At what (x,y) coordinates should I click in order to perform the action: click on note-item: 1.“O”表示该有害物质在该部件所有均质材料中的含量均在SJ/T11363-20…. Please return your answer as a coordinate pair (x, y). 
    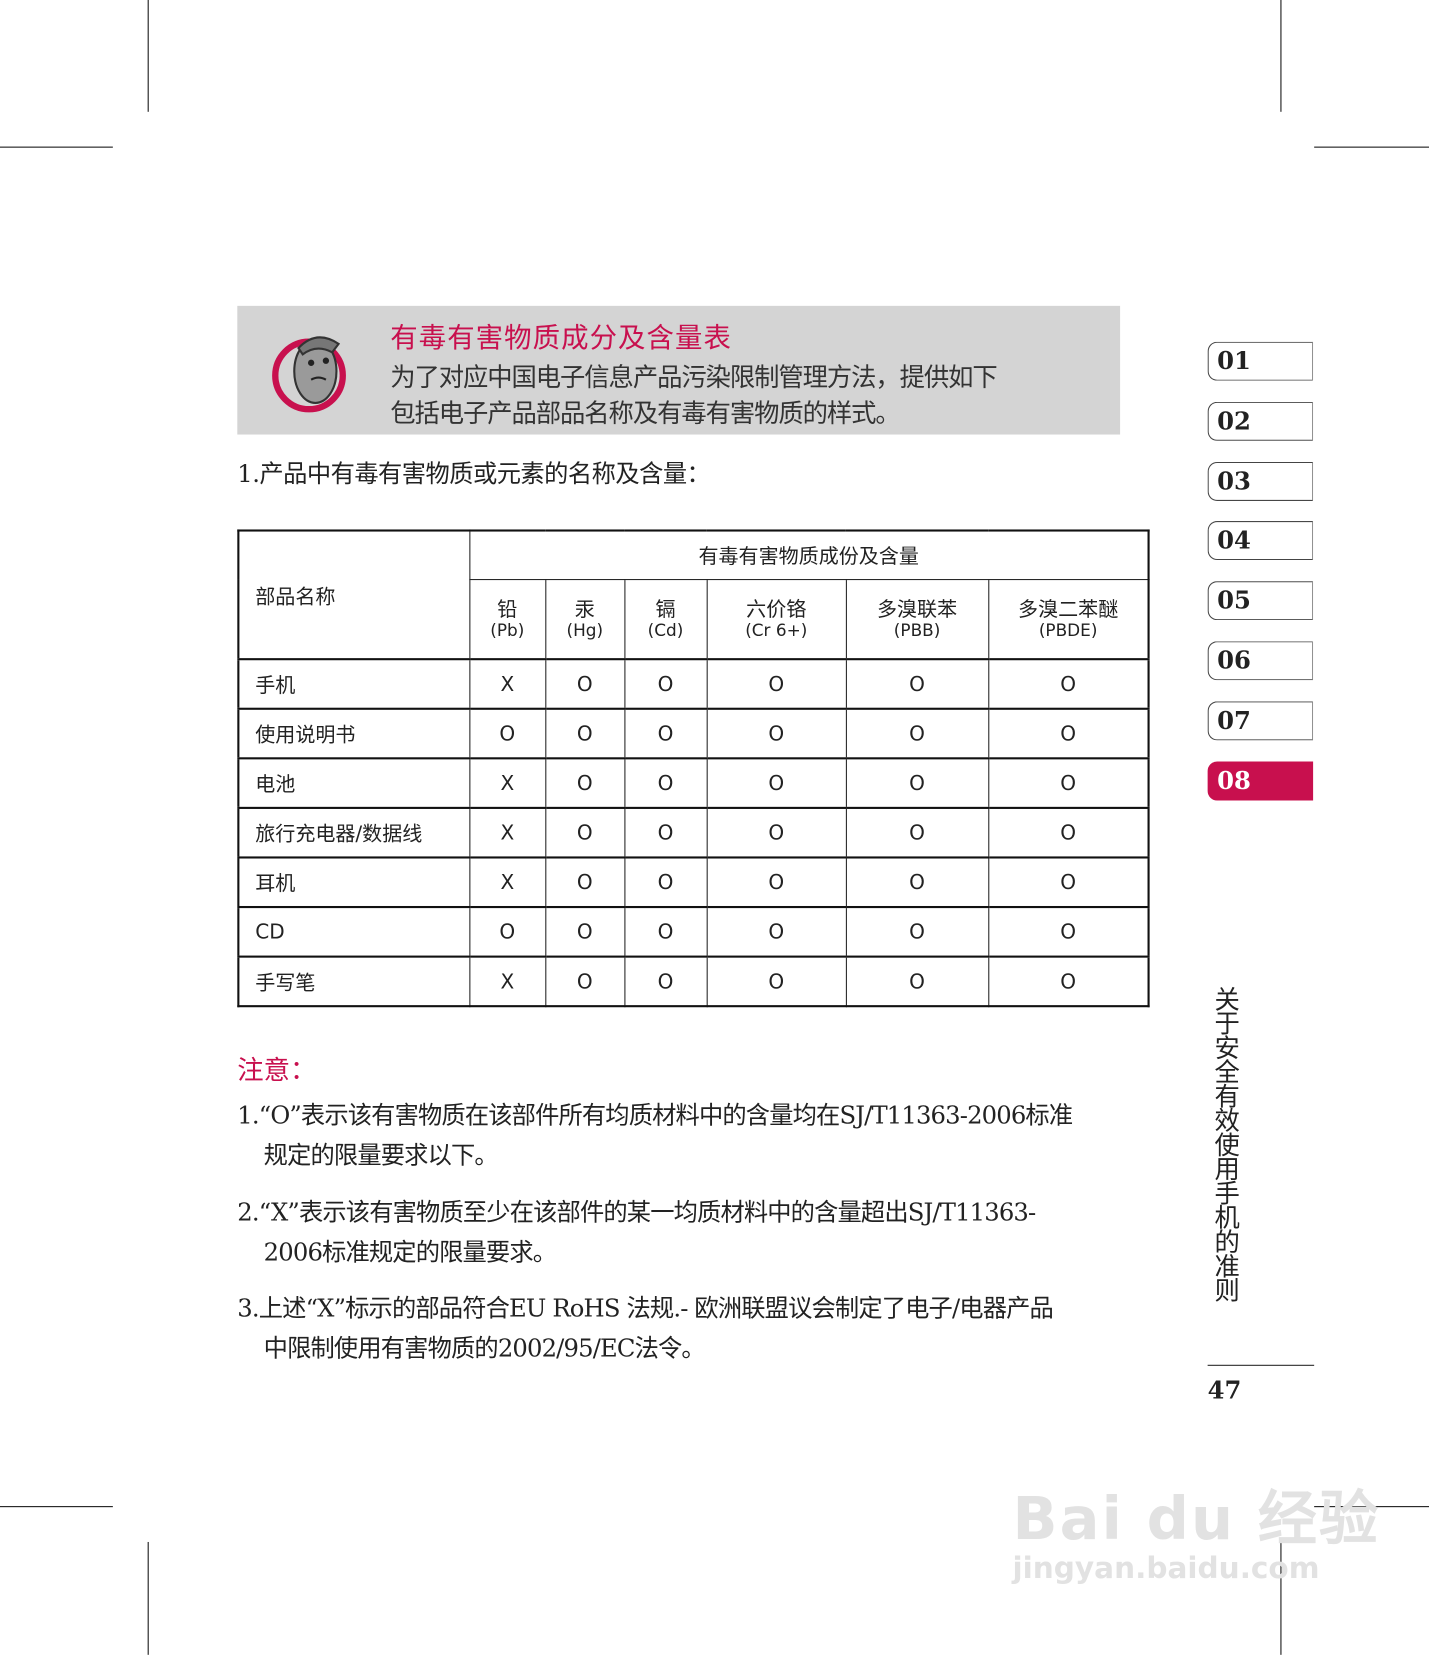
    Looking at the image, I should click on (706, 1136).